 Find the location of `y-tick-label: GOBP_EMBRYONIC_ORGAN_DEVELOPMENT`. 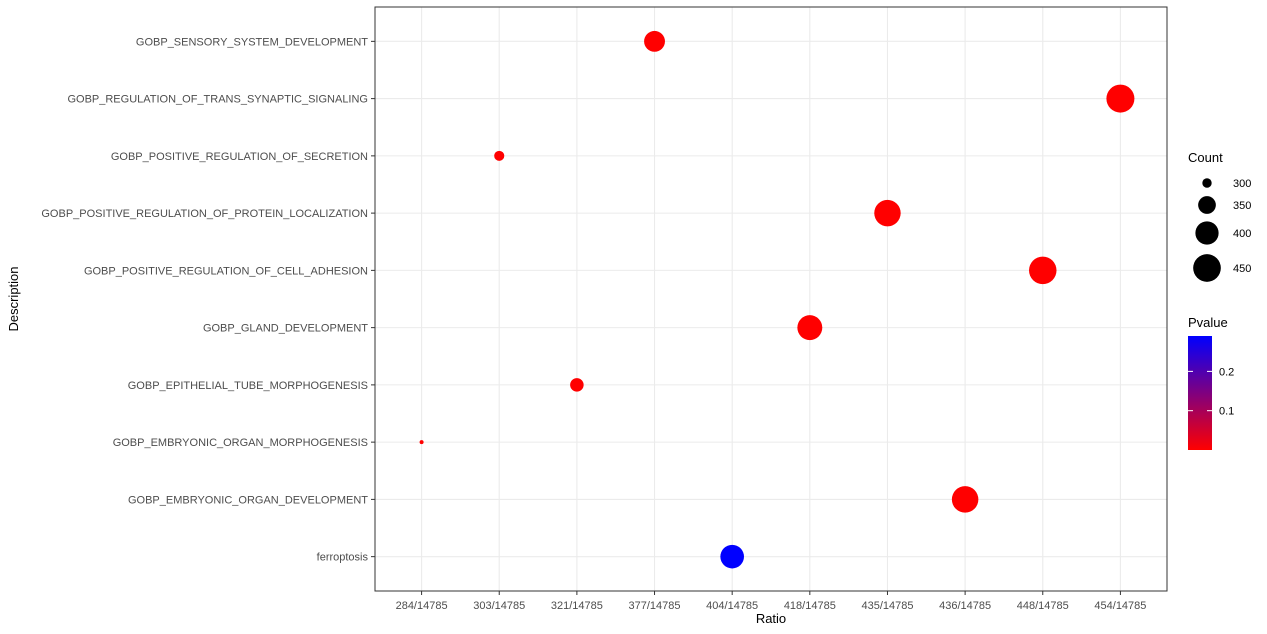

y-tick-label: GOBP_EMBRYONIC_ORGAN_DEVELOPMENT is located at coordinates (248, 500).